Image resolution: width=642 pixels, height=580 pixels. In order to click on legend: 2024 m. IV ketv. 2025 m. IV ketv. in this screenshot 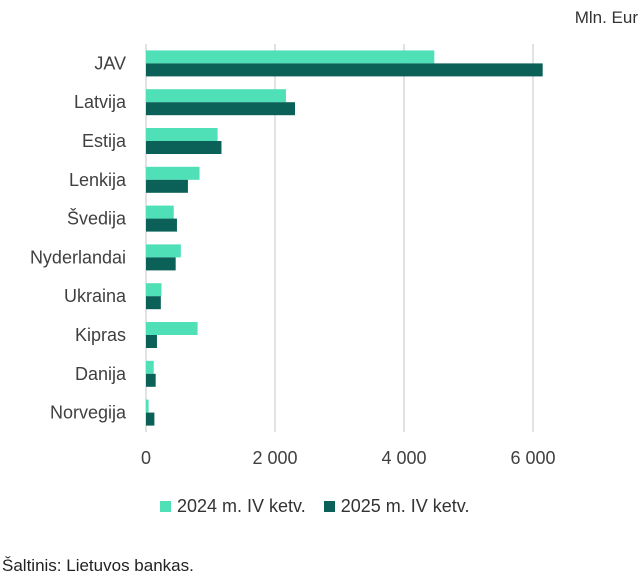, I will do `click(314, 506)`.